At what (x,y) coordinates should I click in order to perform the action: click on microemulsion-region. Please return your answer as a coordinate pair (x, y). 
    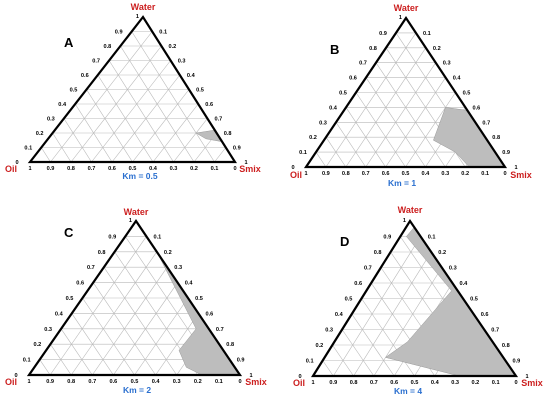
    Looking at the image, I should click on (450, 301).